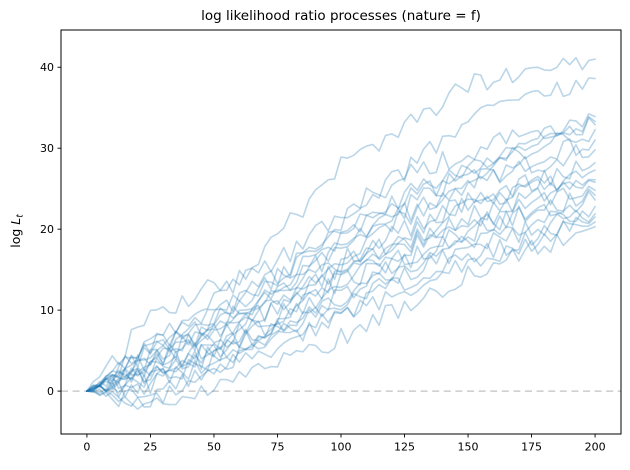 This screenshot has width=630, height=470. Describe the element at coordinates (404, 447) in the screenshot. I see `x-tick-label: 125` at that location.